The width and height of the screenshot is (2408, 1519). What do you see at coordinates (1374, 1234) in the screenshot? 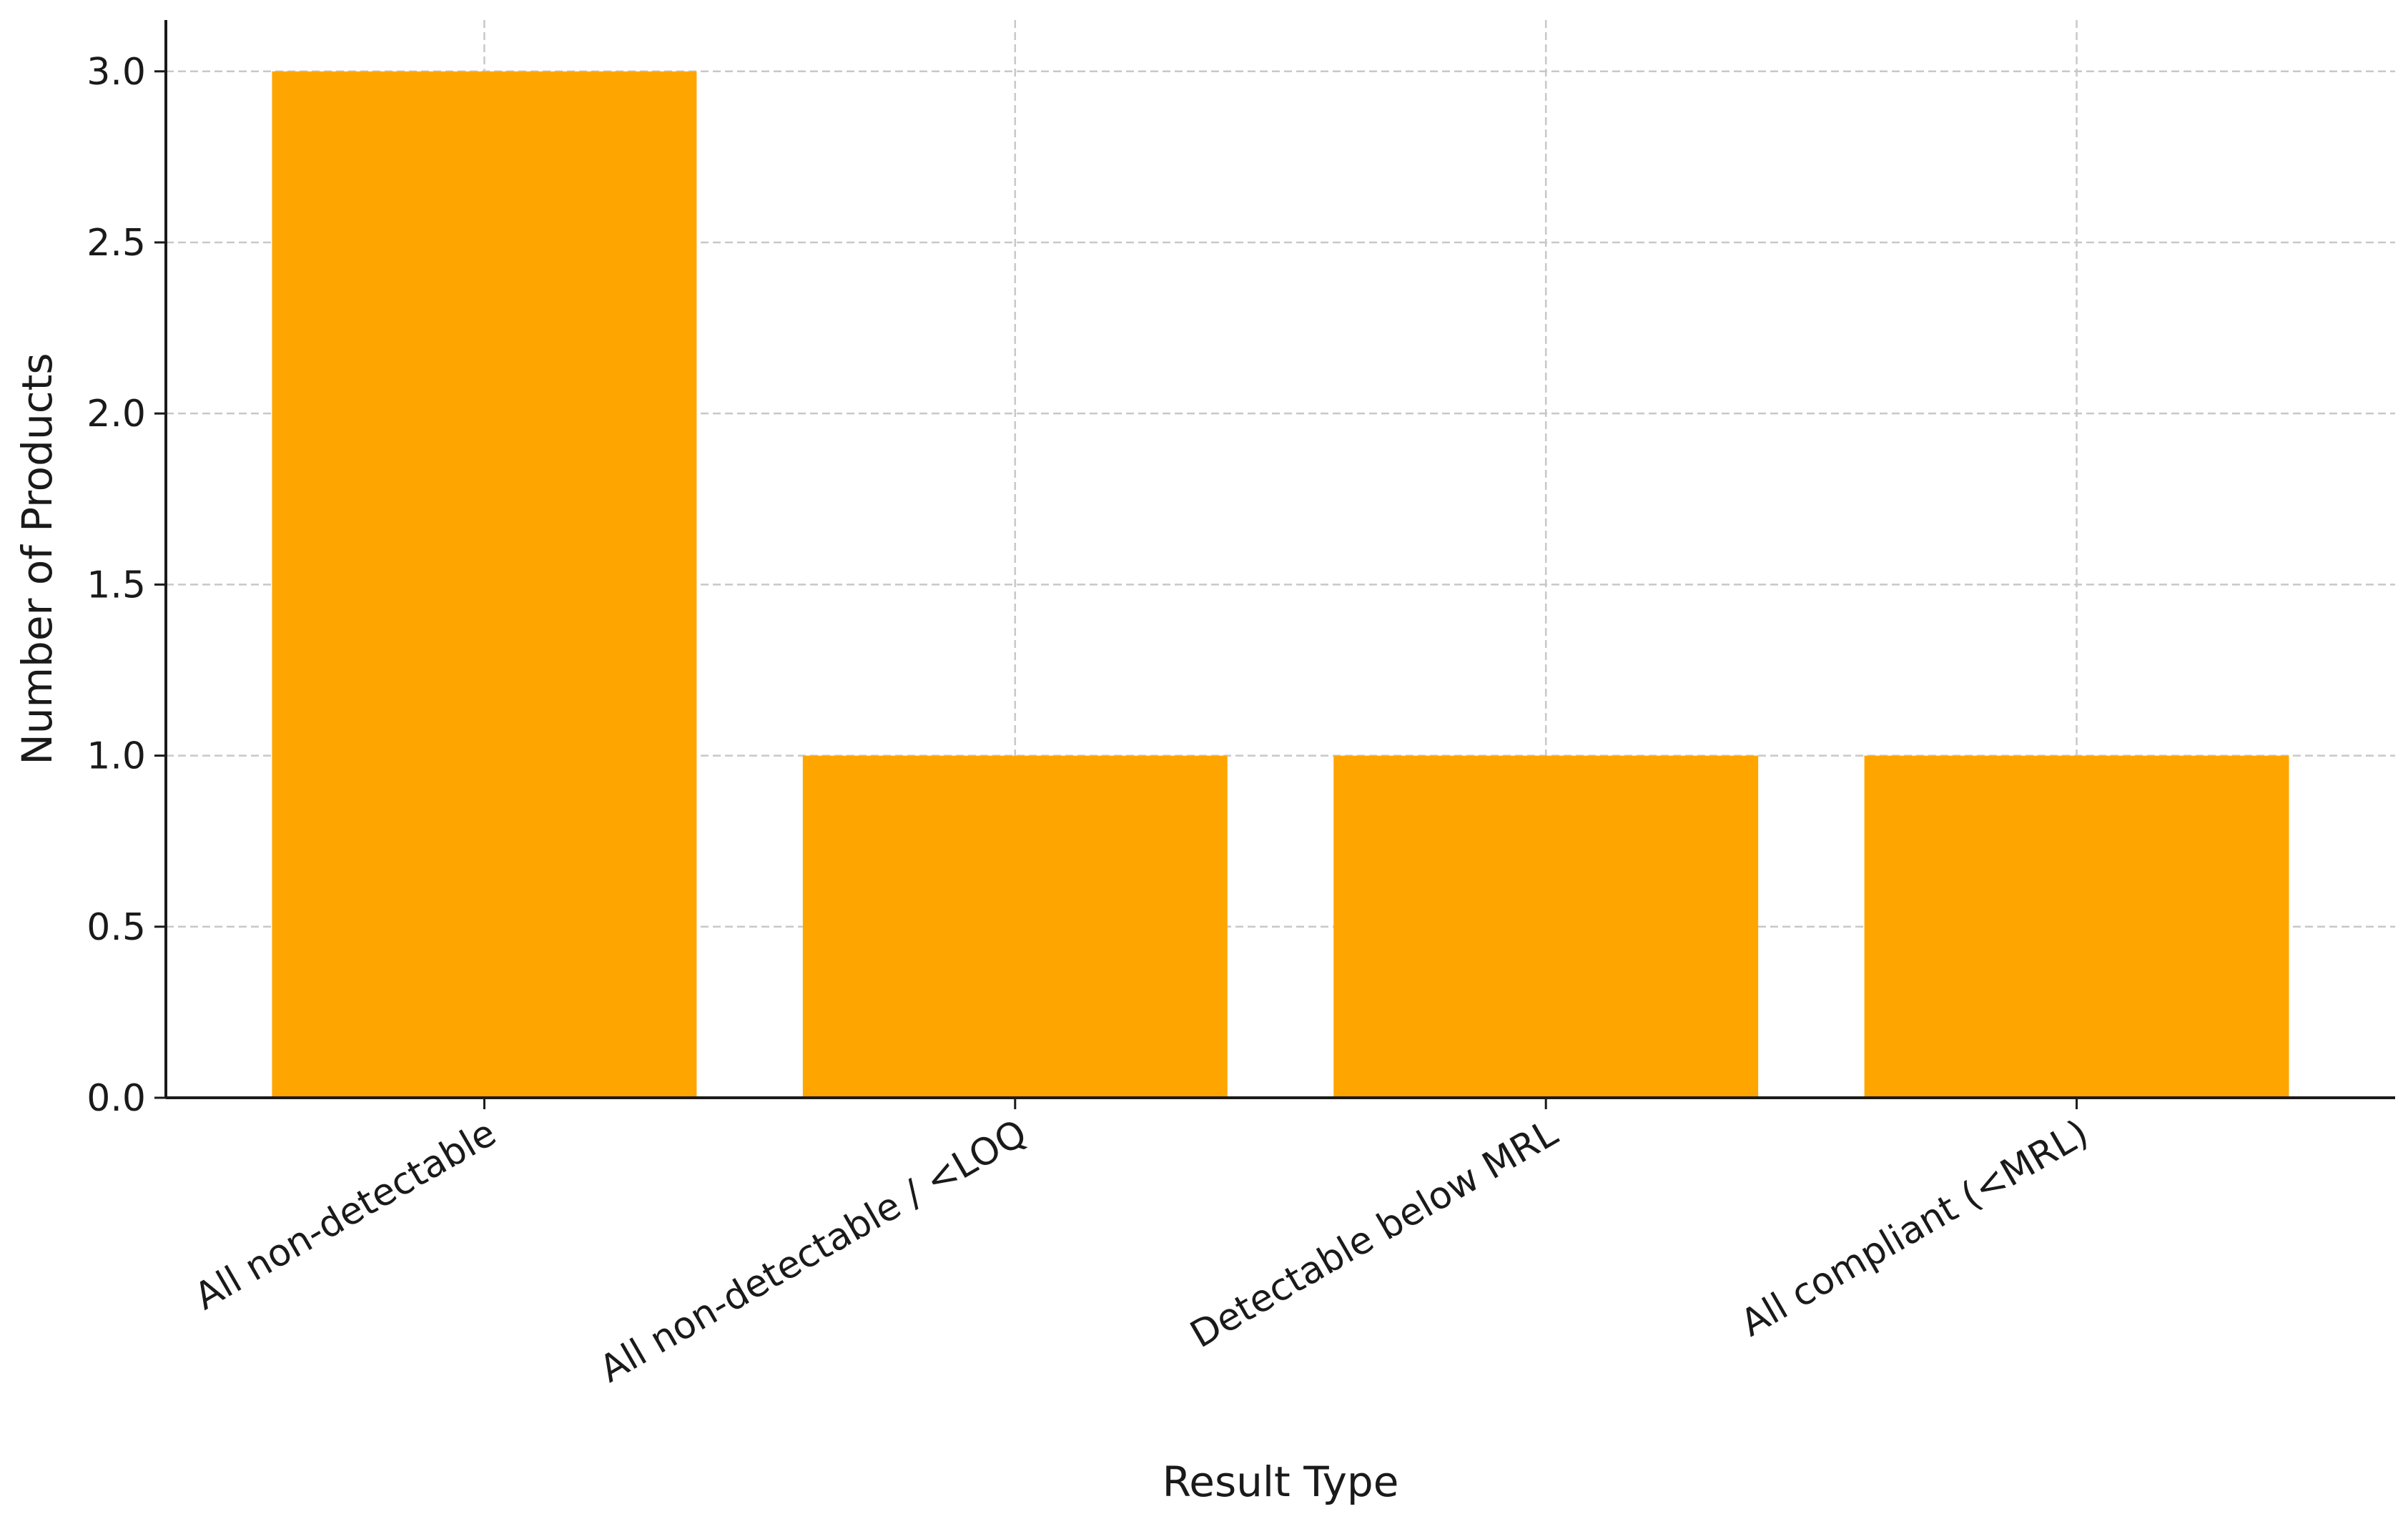
I see `x-tick-label: Detectable below MRL` at bounding box center [1374, 1234].